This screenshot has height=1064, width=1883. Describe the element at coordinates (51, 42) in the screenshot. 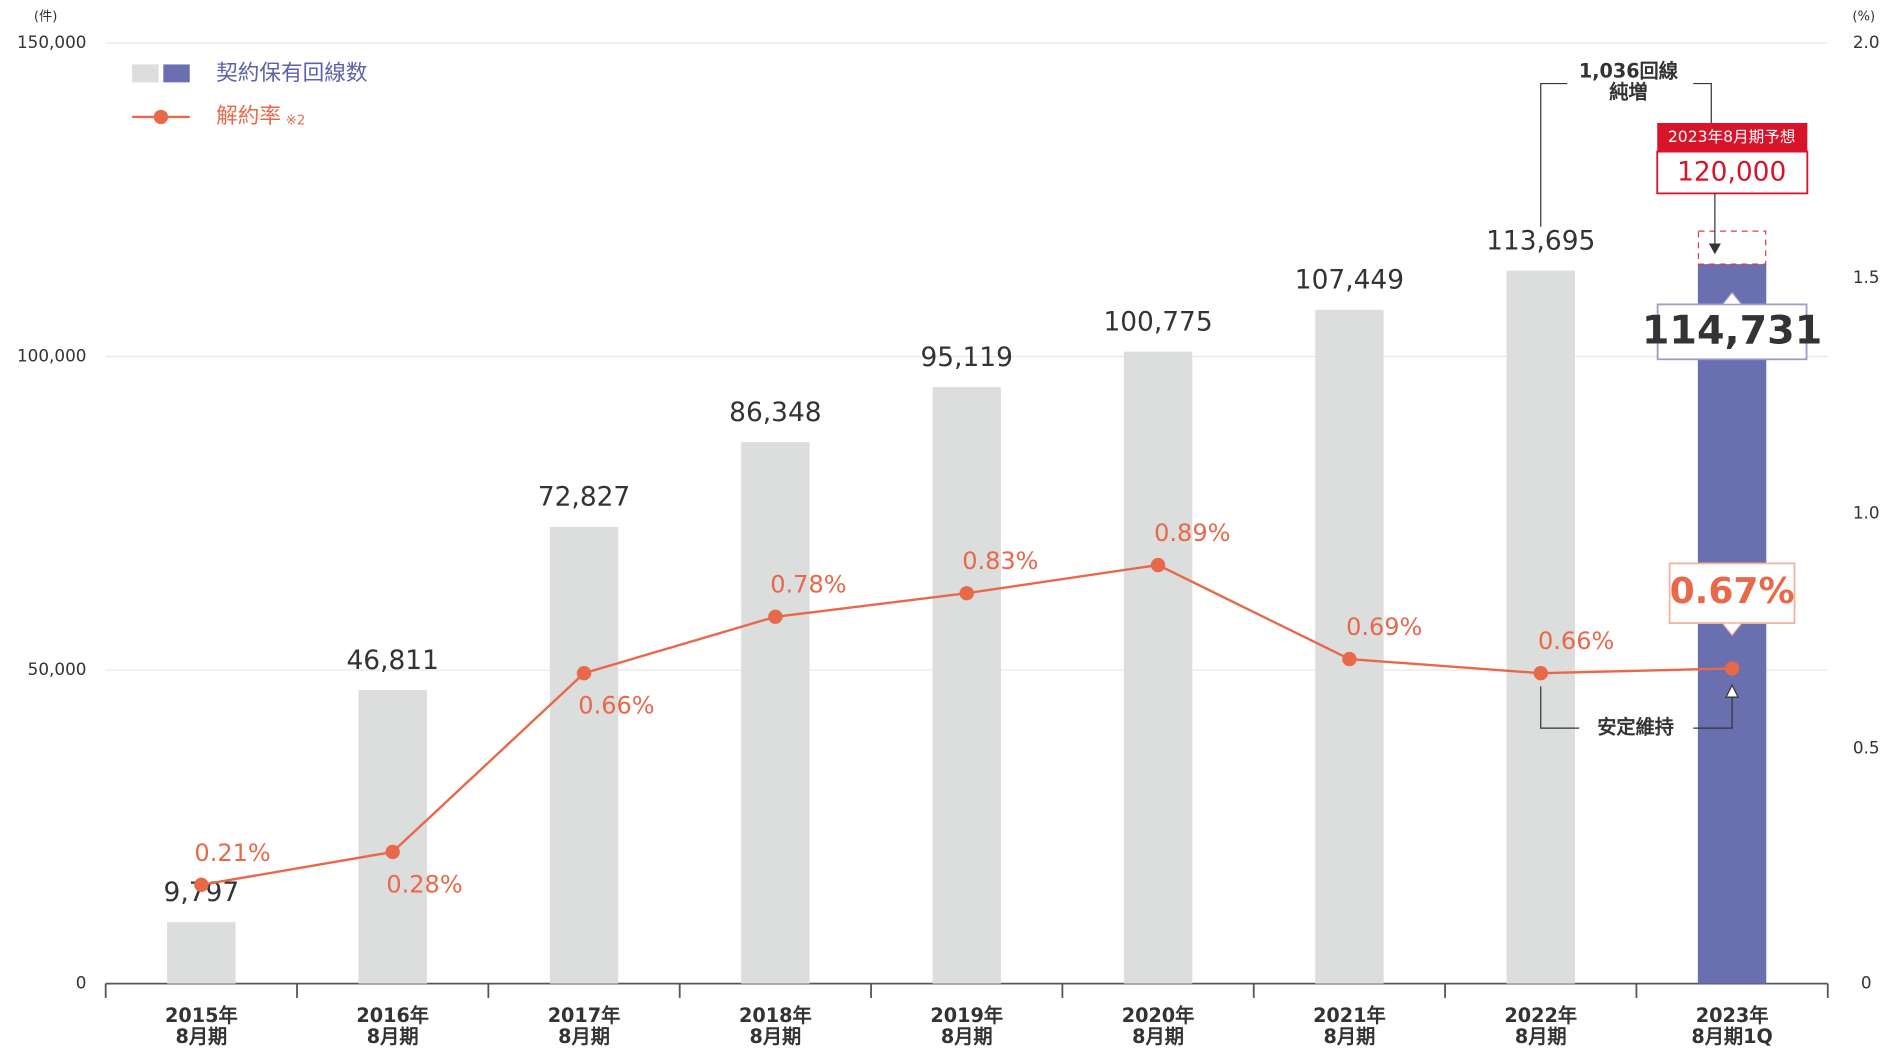

I see `y-tick-label: 150,000` at that location.